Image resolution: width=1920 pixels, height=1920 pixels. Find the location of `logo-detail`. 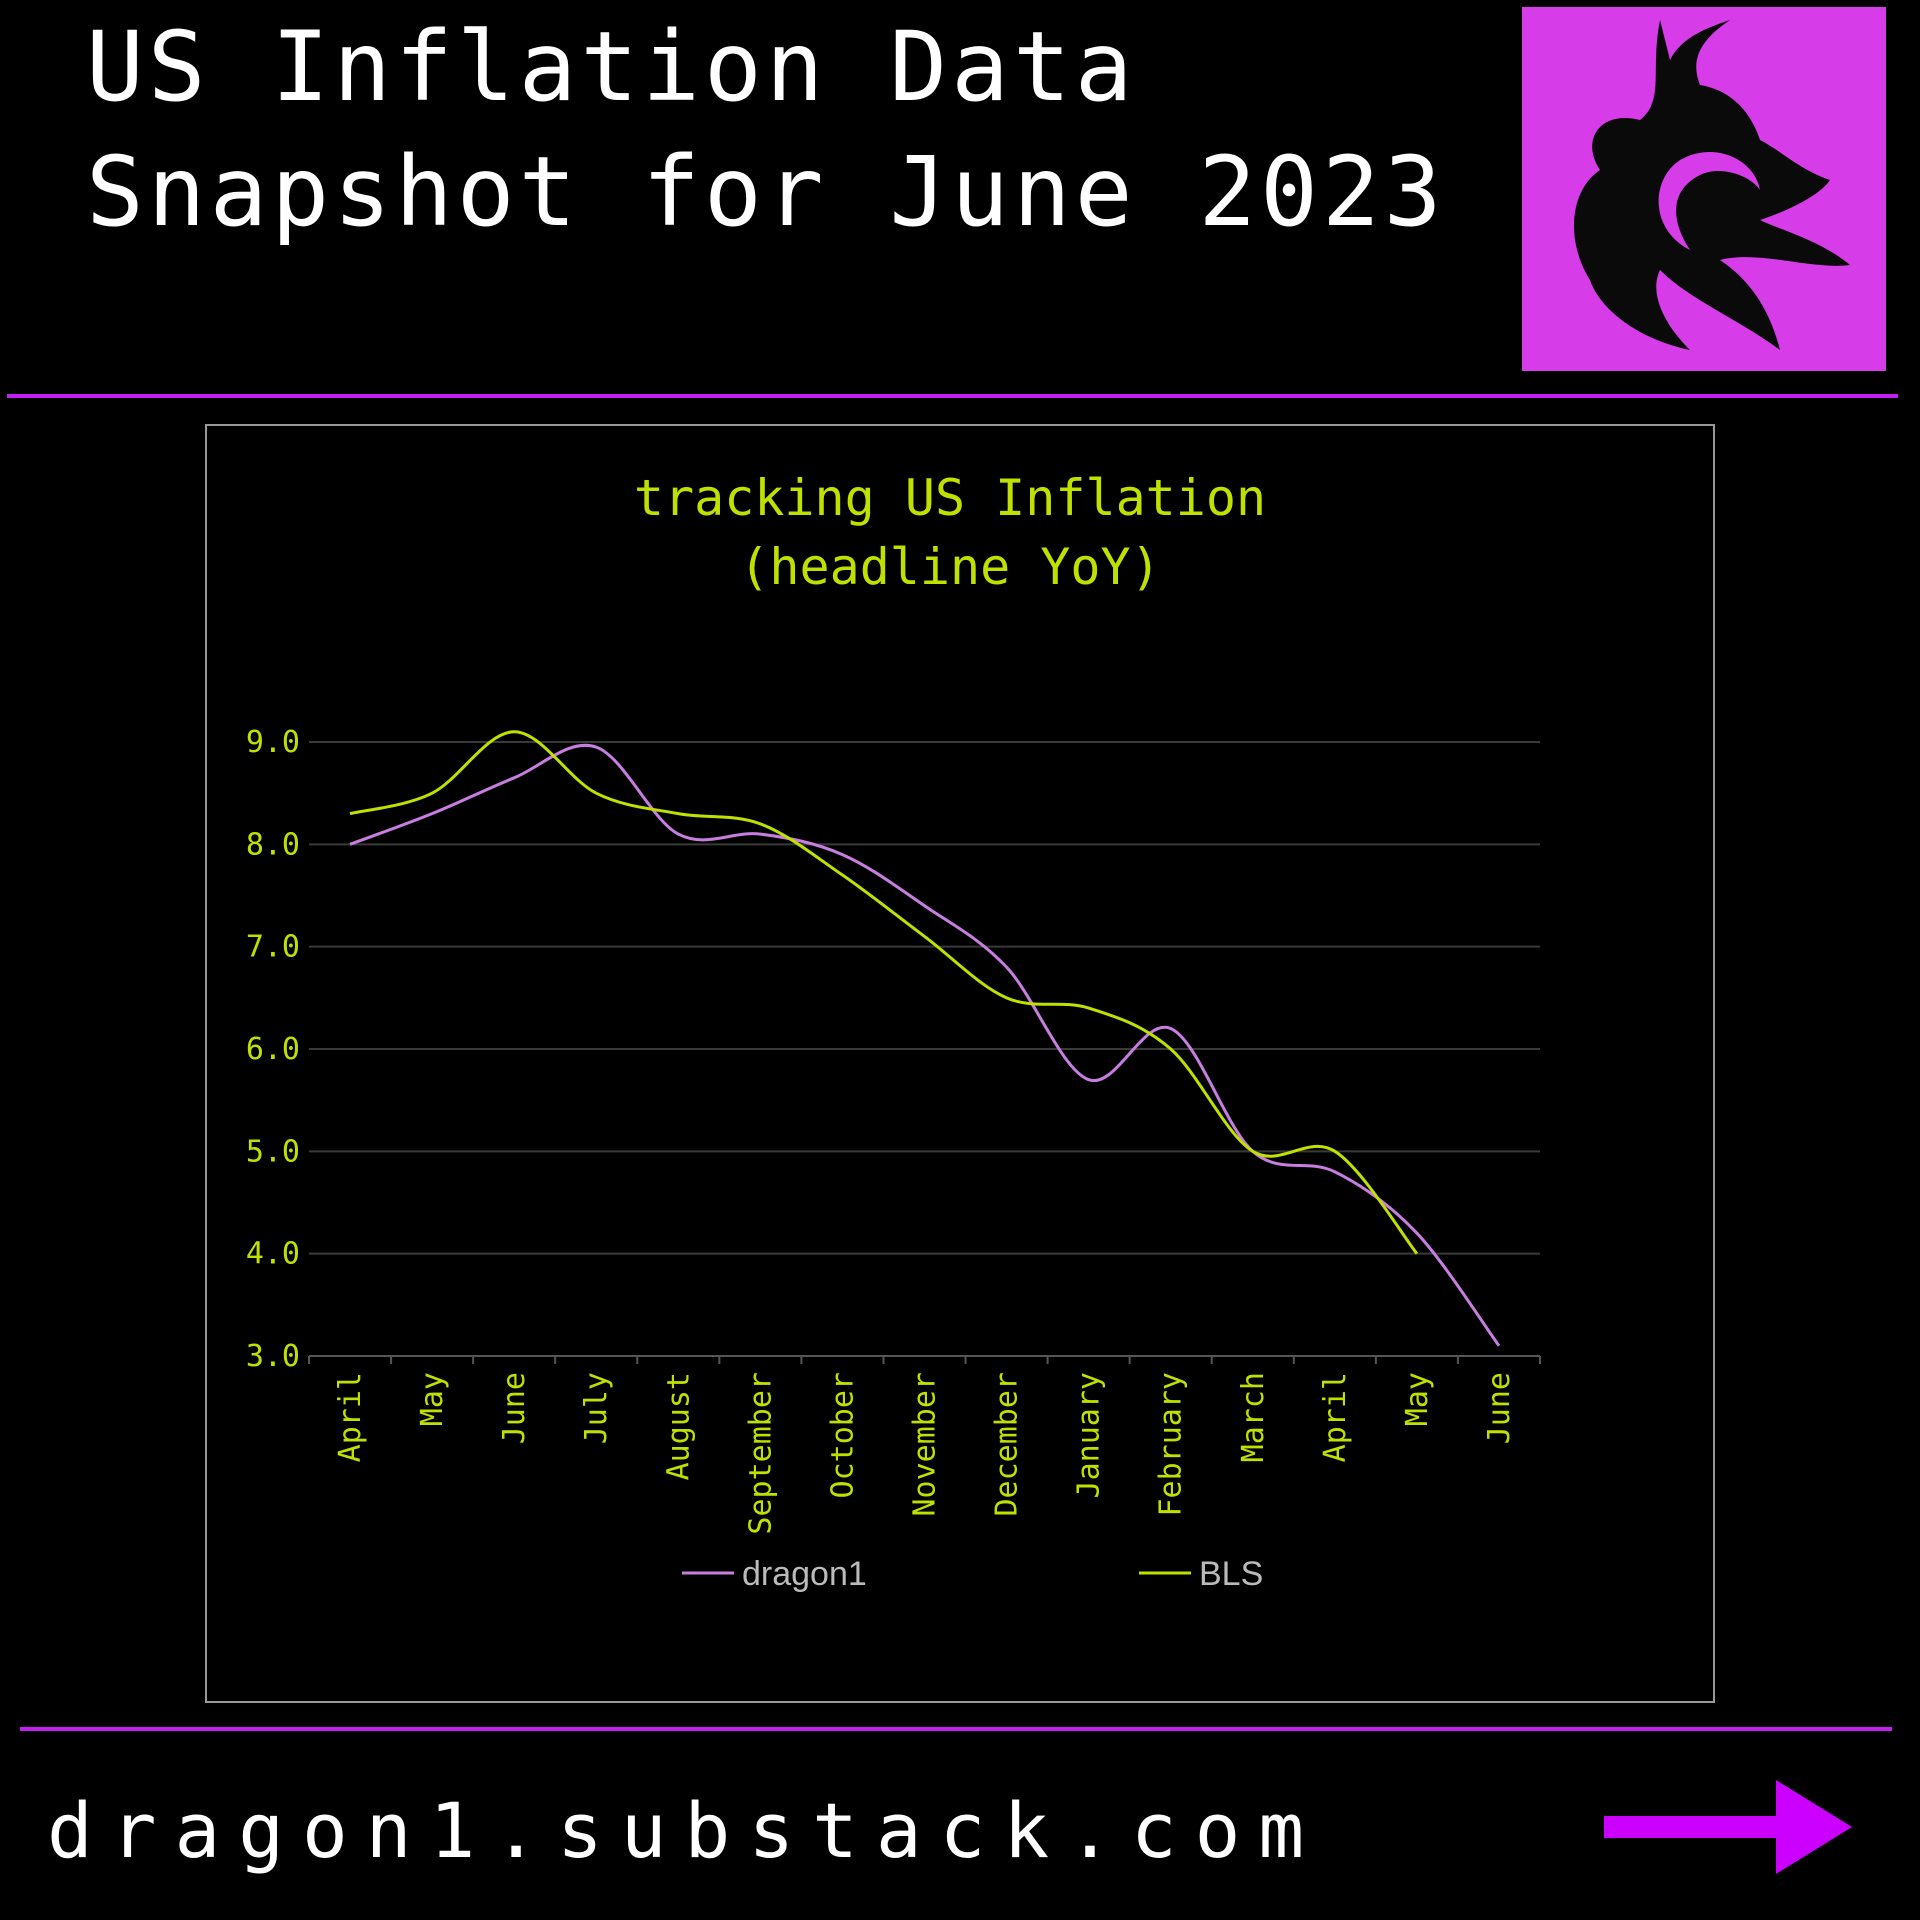

logo-detail is located at coordinates (1709, 200).